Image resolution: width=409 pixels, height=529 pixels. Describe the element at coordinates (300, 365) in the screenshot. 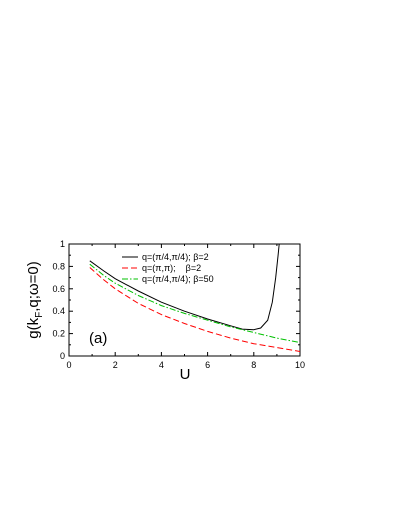

I see `x-tick-label-5: 10` at that location.